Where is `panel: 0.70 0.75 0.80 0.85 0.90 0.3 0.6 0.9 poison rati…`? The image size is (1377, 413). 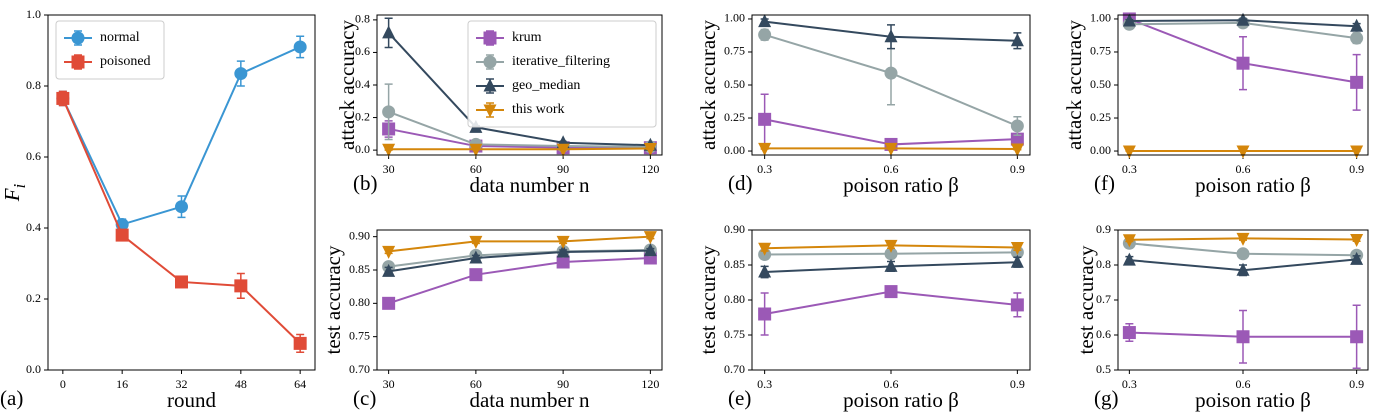 panel: 0.70 0.75 0.80 0.85 0.90 0.3 0.6 0.9 poison rati… is located at coordinates (863, 317).